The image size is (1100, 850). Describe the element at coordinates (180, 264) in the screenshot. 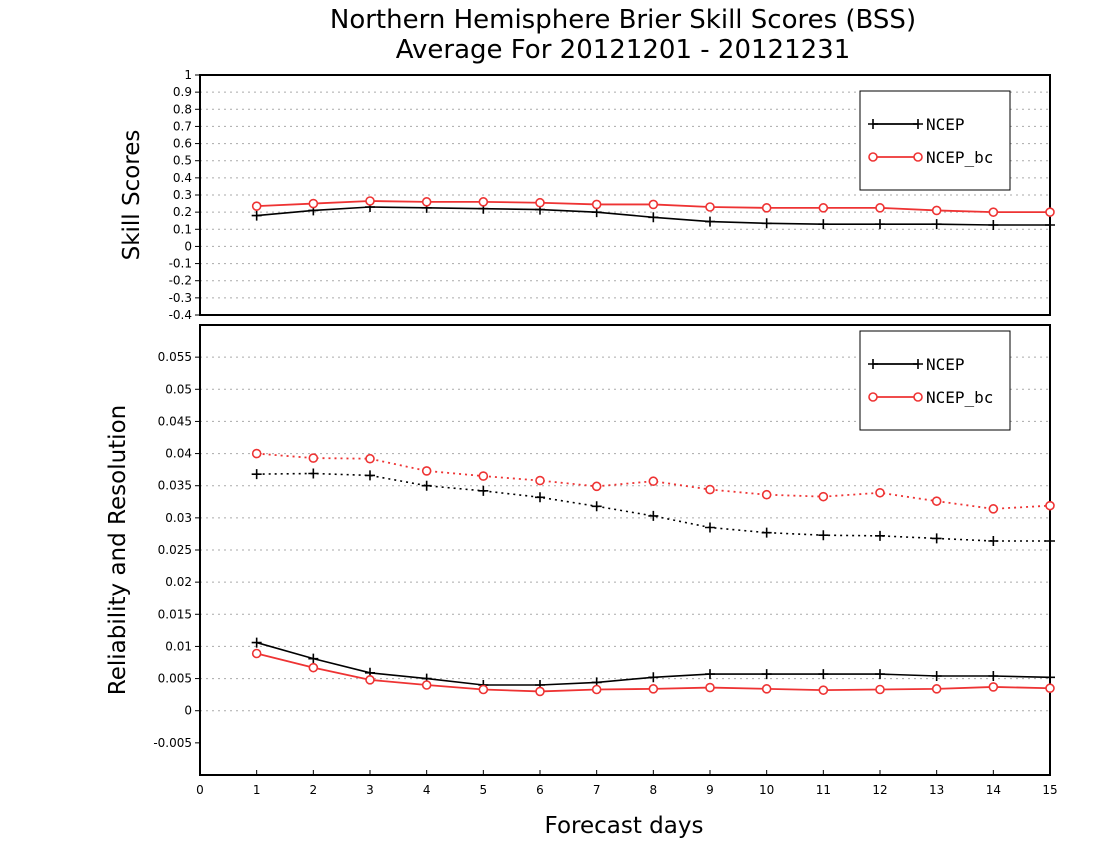

I see `y-tick-label: -0.1` at that location.